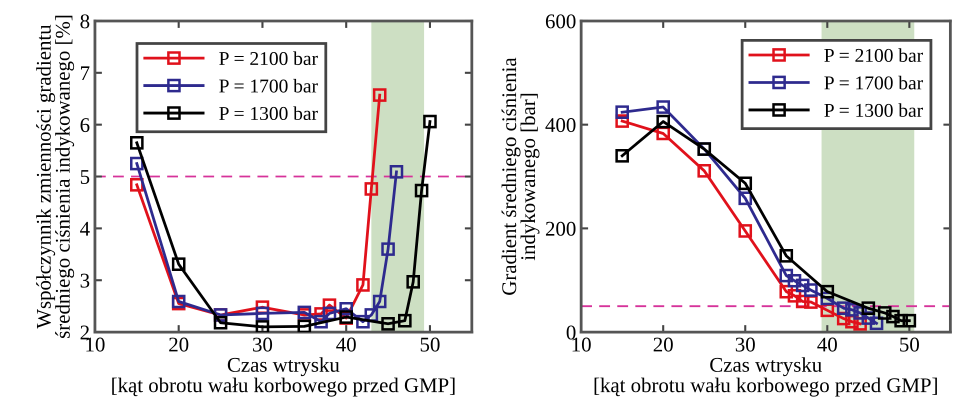 This screenshot has width=959, height=411. I want to click on y-axis-title: Współczynnik zmienności gradientu średniego ciśnienia indykowanego [%], so click(55, 177).